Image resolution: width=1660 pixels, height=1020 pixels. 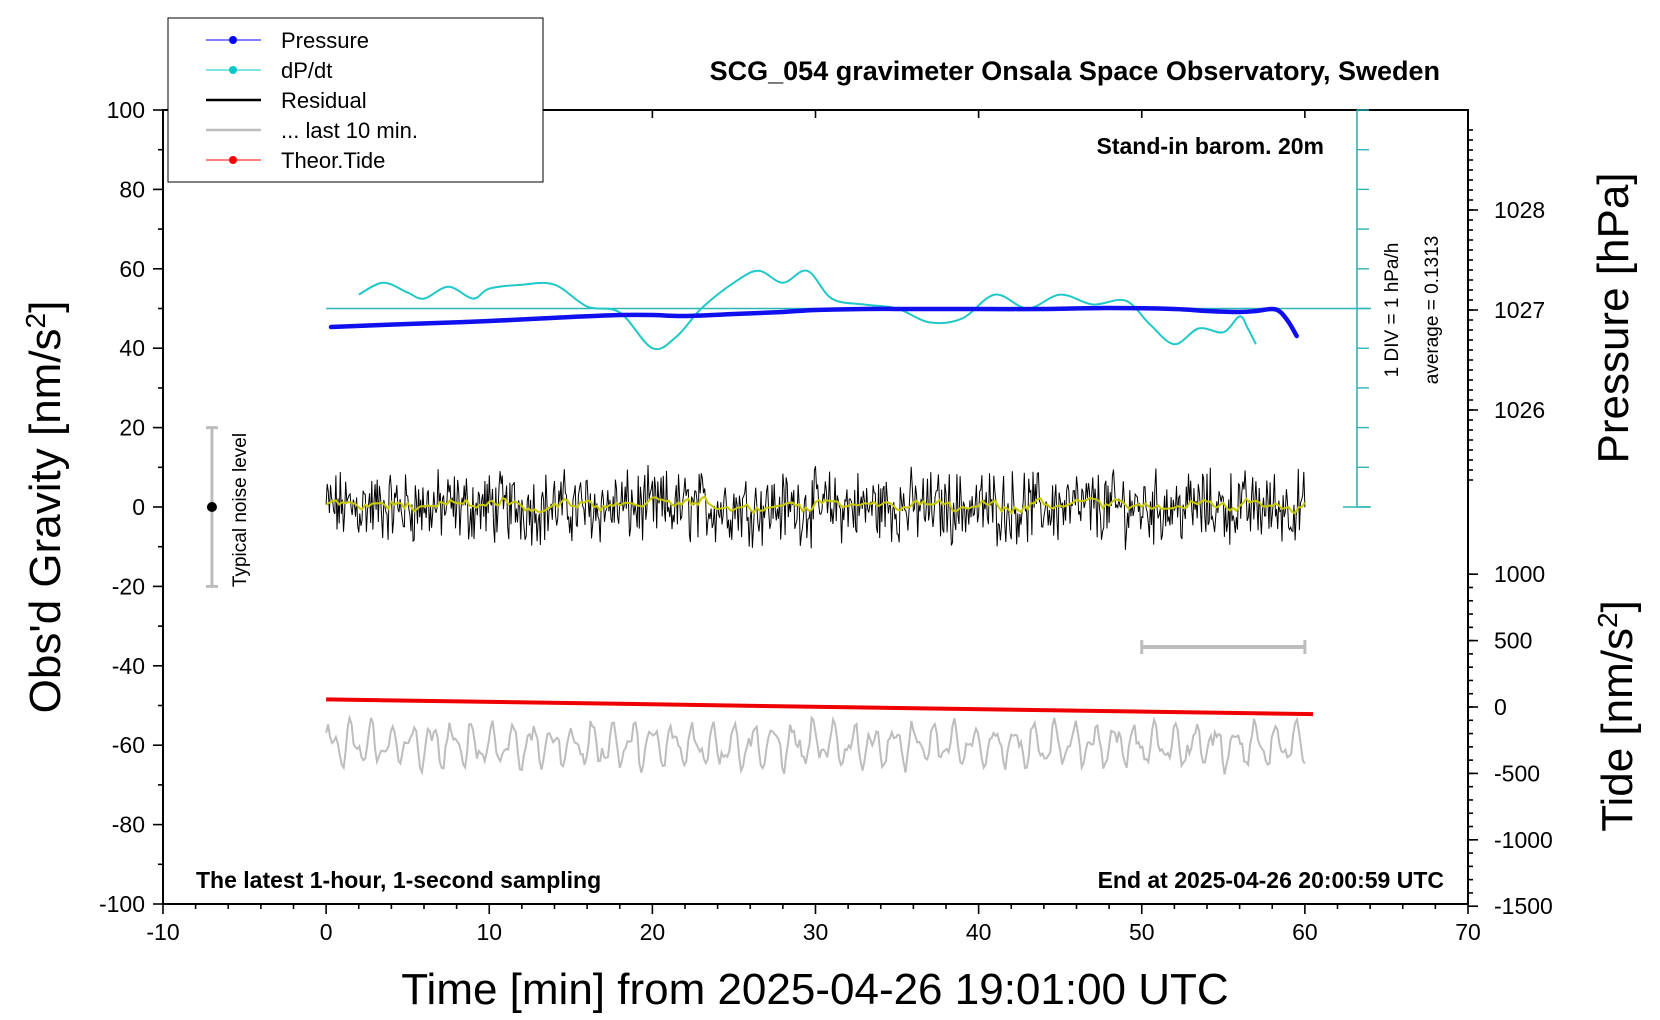 What do you see at coordinates (1617, 716) in the screenshot?
I see `y-axis-label-tide: Tide [nm/s2]` at bounding box center [1617, 716].